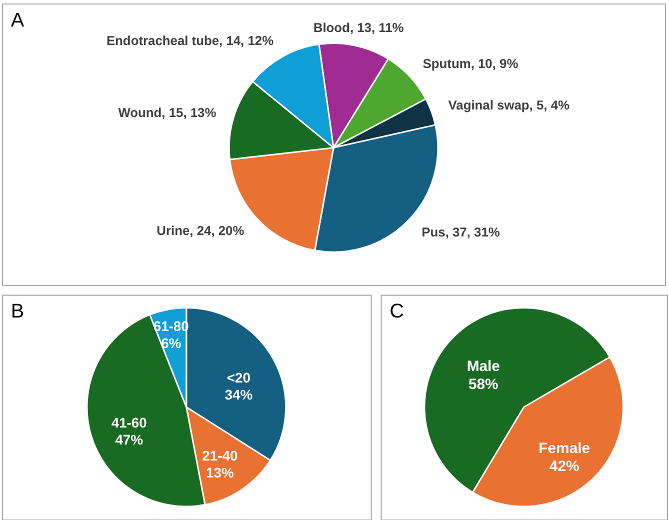  What do you see at coordinates (564, 467) in the screenshot?
I see `data-label: 42%` at bounding box center [564, 467].